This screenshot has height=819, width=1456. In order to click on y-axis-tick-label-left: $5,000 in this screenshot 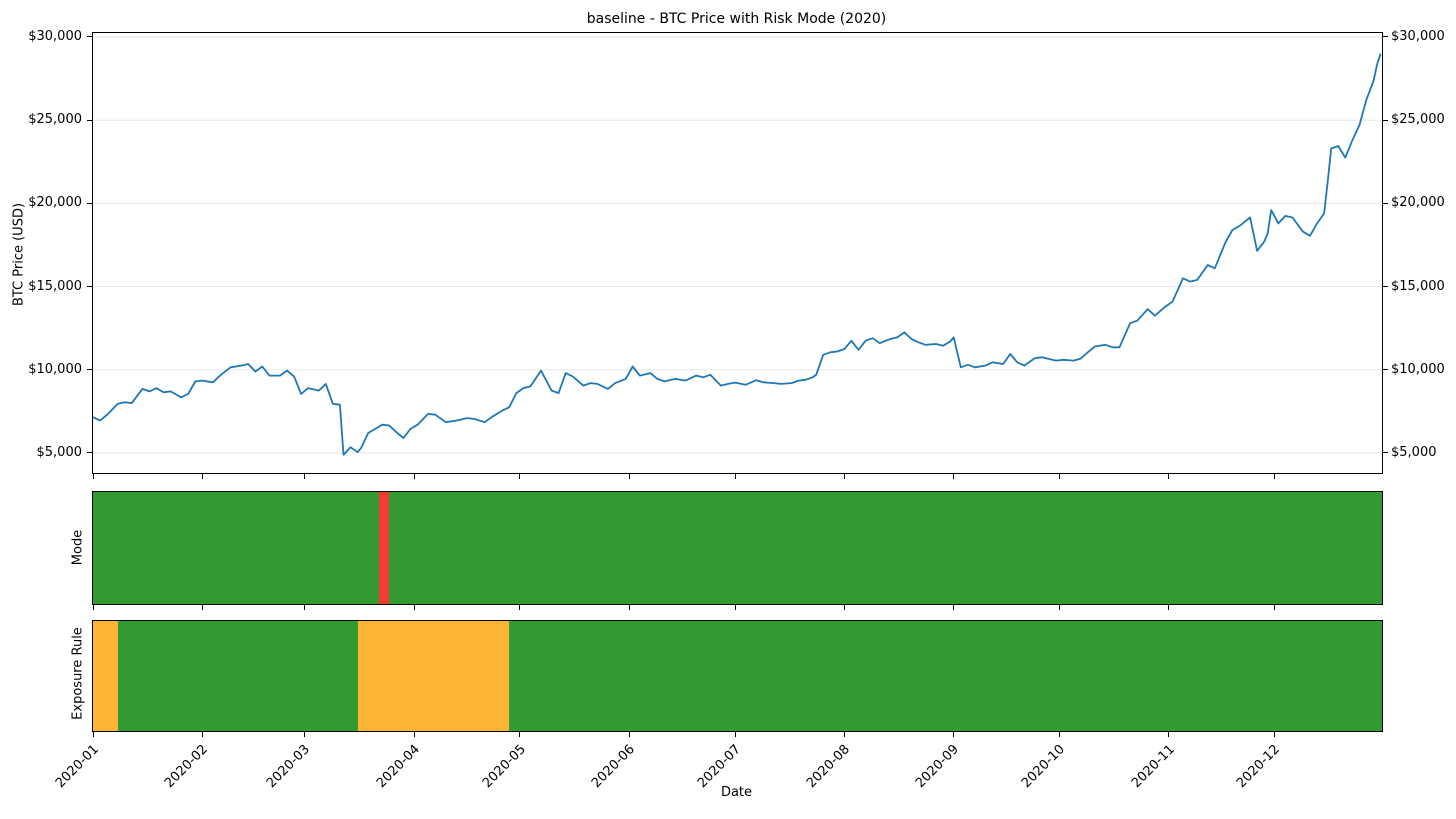, I will do `click(59, 452)`.